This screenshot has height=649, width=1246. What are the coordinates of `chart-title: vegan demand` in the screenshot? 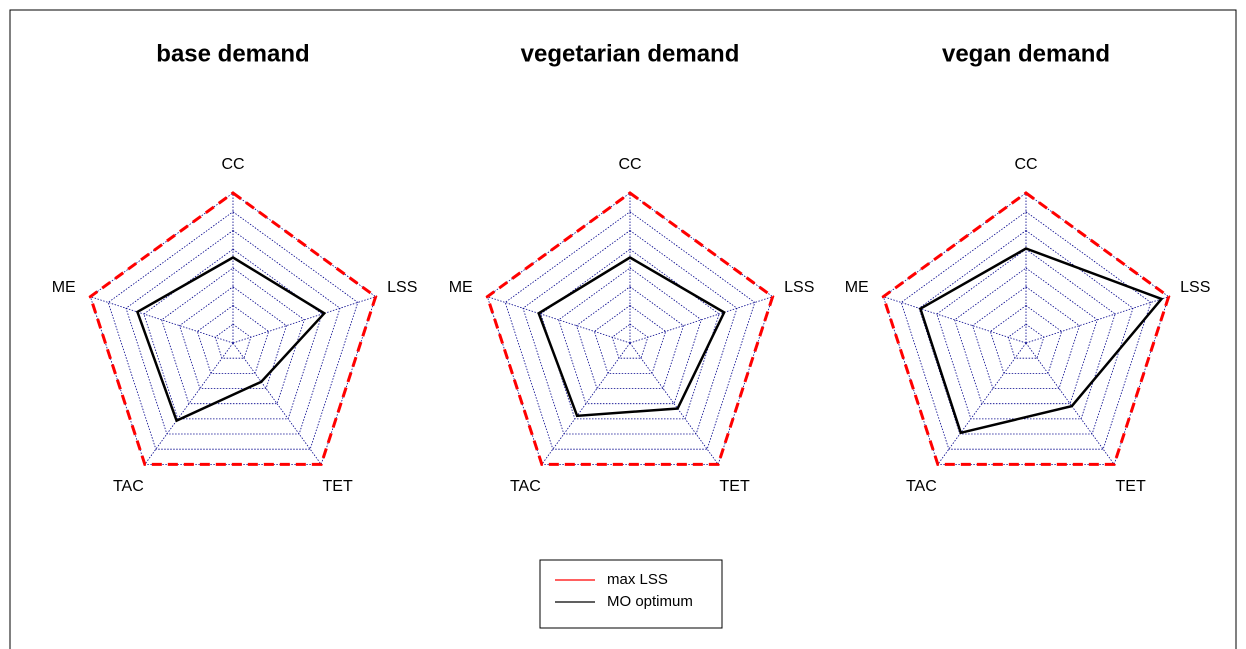 It's located at (1026, 53).